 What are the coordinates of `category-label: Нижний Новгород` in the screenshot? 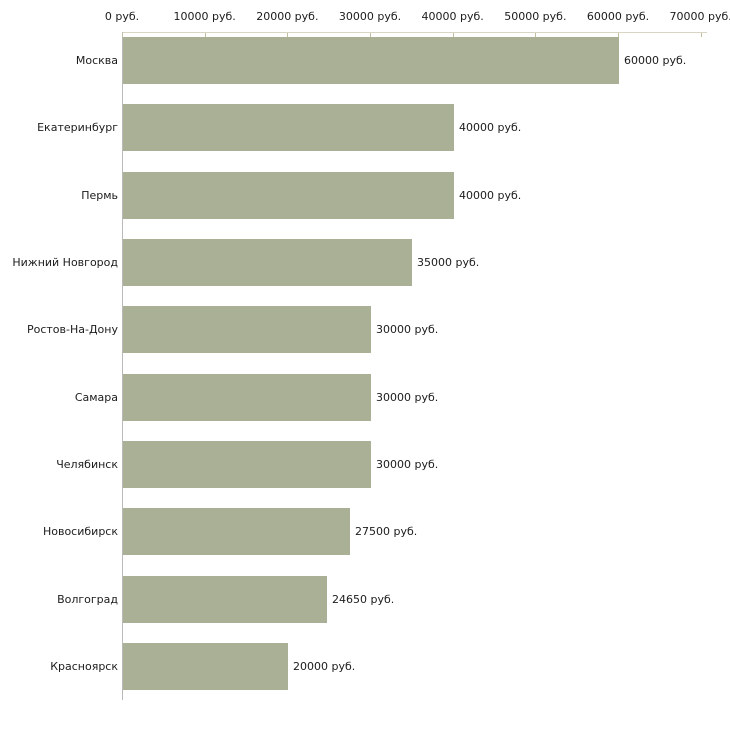 It's located at (65, 262).